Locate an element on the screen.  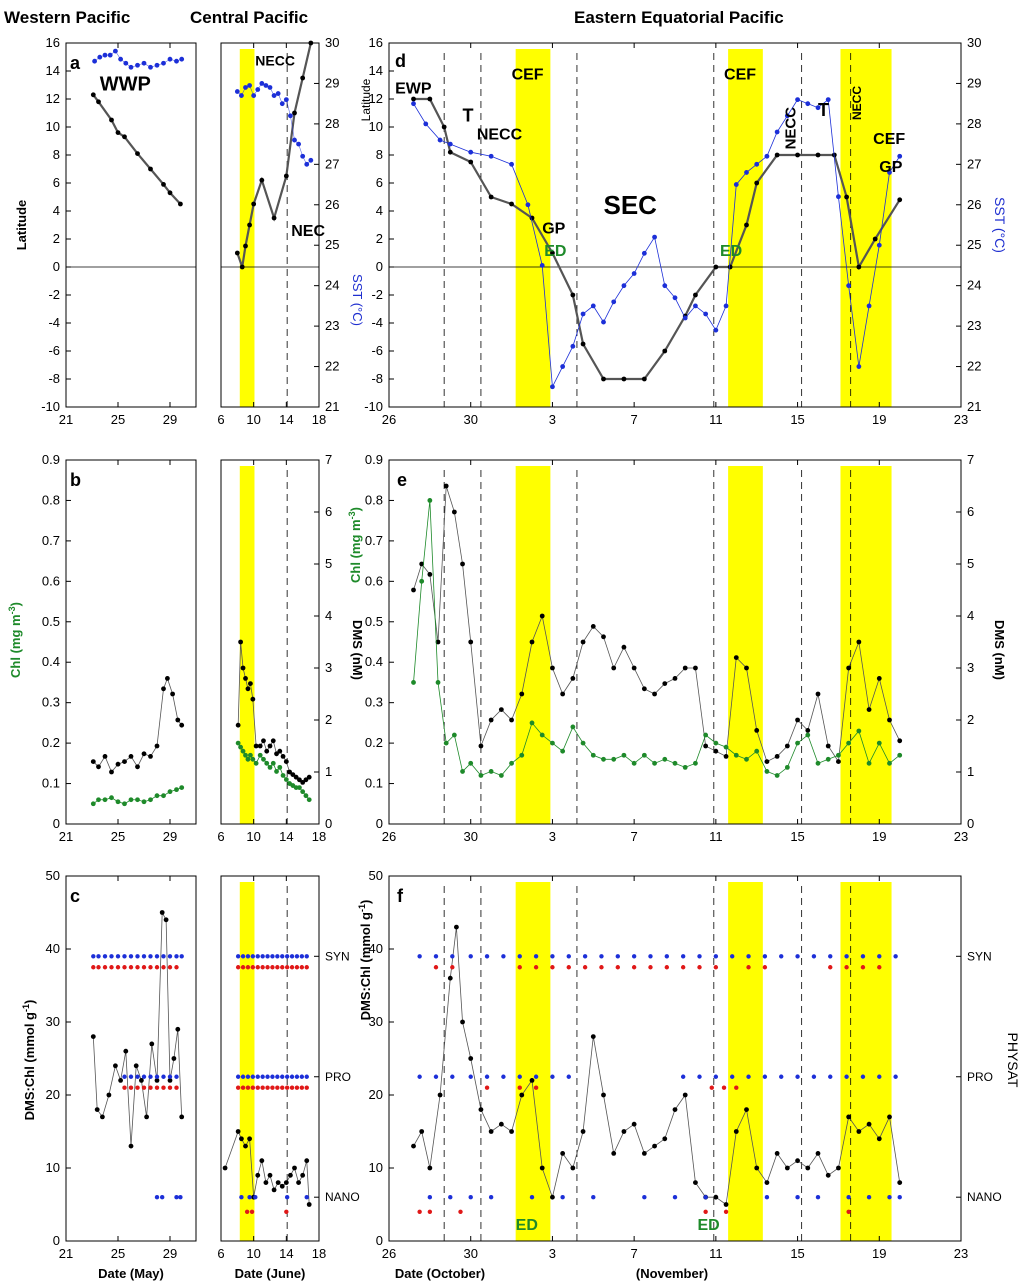
y2-tick-label-e-4: 4 is located at coordinates (970, 615).